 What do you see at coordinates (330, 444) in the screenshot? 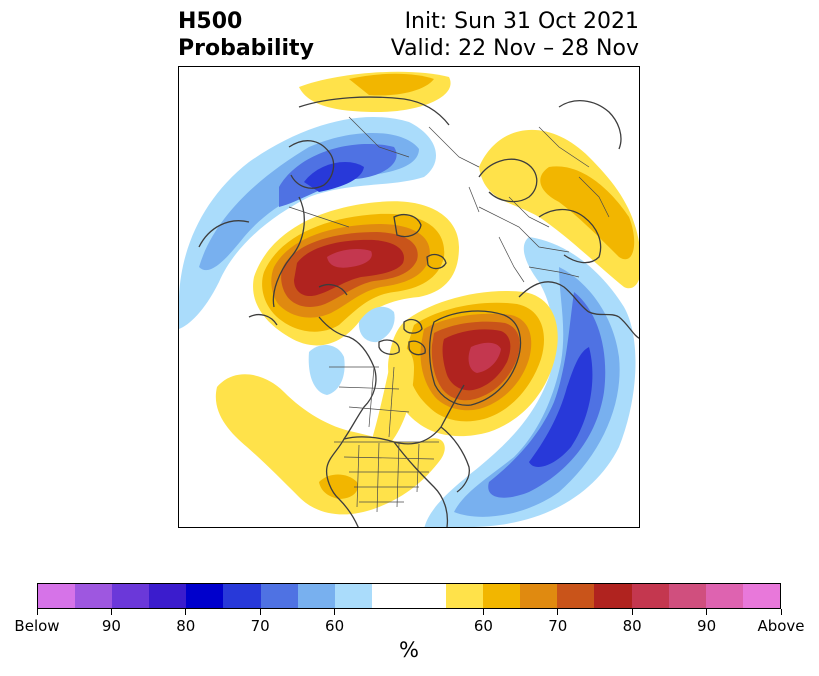
I see `yellow-field-pacific` at bounding box center [330, 444].